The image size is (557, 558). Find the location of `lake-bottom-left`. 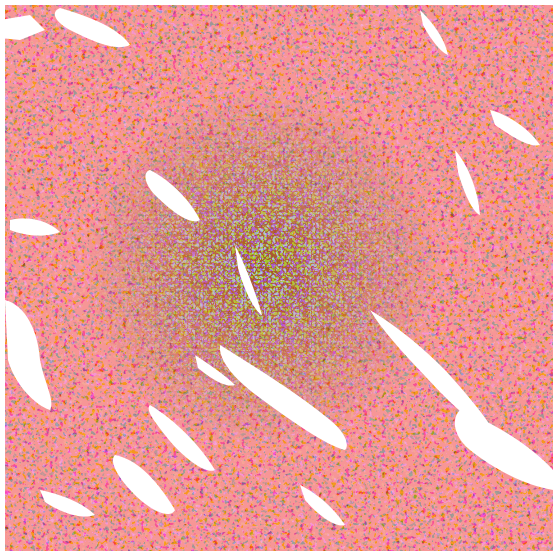

lake-bottom-left is located at coordinates (143, 485).